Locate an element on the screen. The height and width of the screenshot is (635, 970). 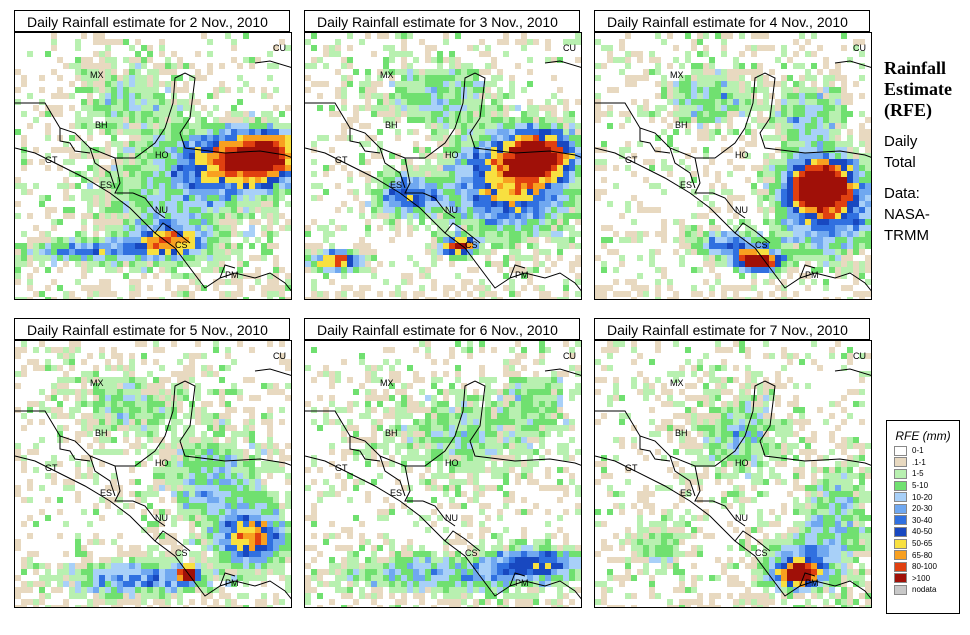
country-border is located at coordinates (365, 141).